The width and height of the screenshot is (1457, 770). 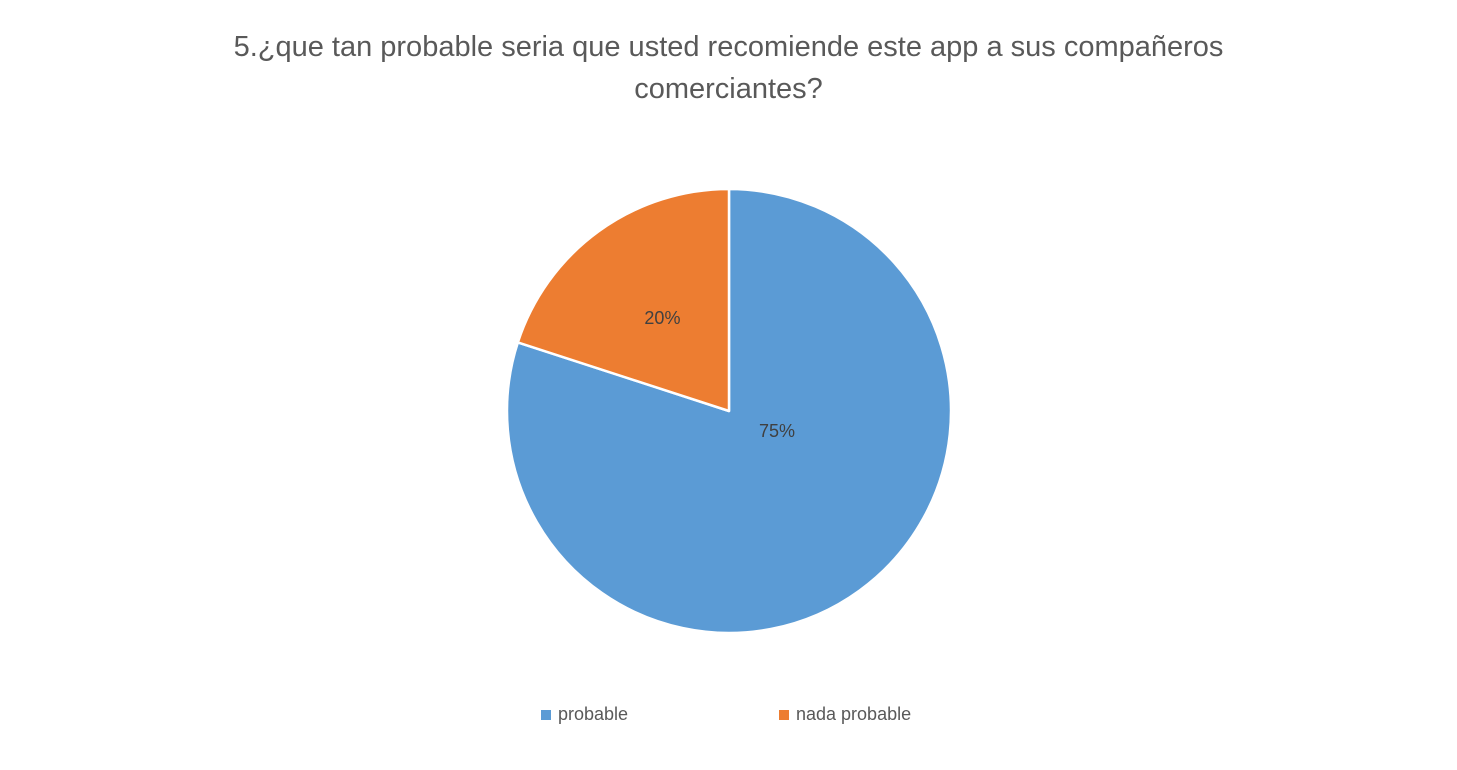 I want to click on legend-item-nada-probable: nada probable, so click(x=845, y=714).